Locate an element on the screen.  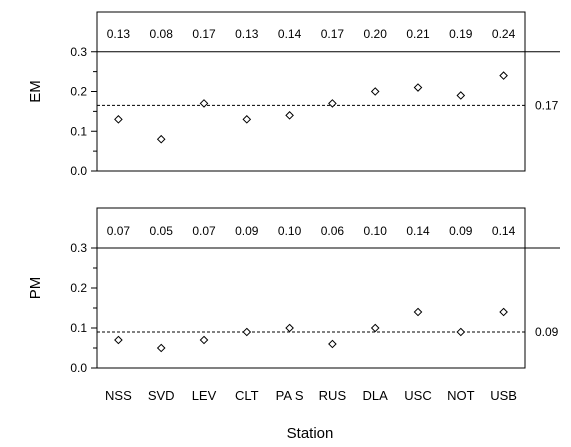
value-label: 0.06 is located at coordinates (333, 231).